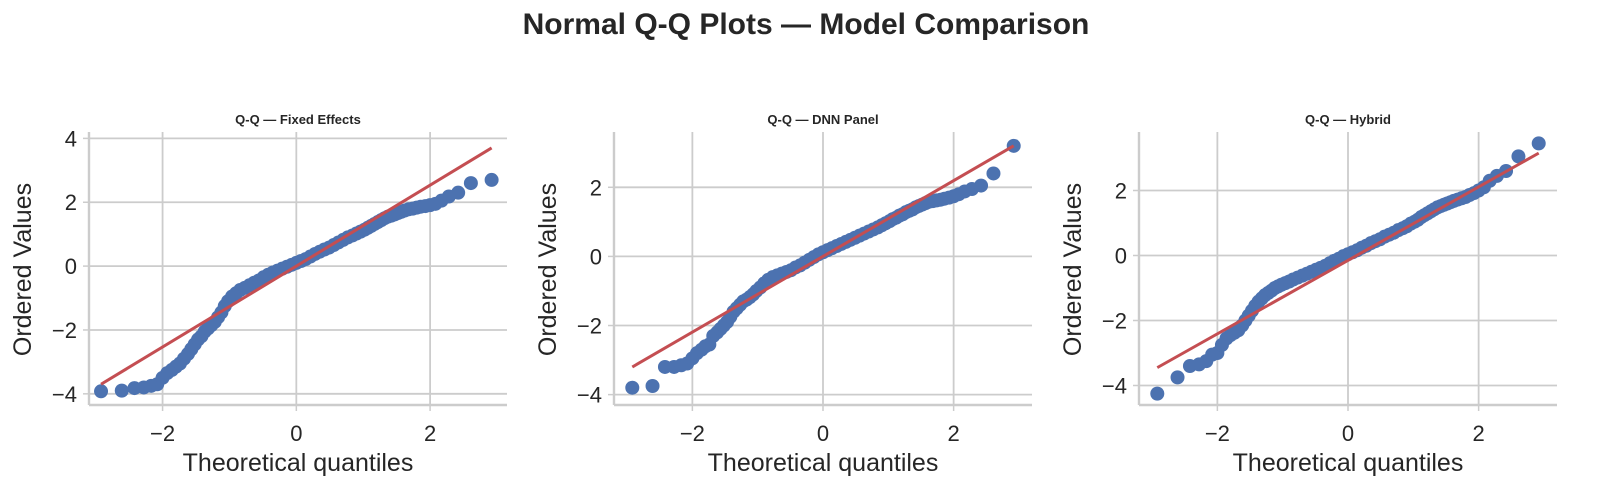 The width and height of the screenshot is (1612, 502). I want to click on panel-title: Q-Q — Fixed Effects, so click(298, 119).